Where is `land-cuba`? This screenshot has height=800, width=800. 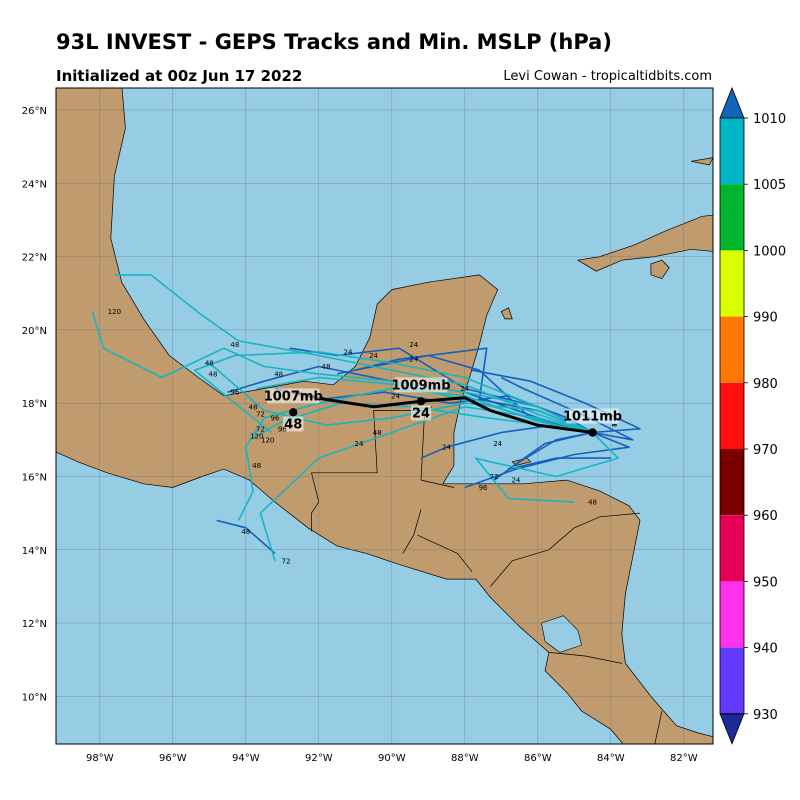 land-cuba is located at coordinates (644, 243).